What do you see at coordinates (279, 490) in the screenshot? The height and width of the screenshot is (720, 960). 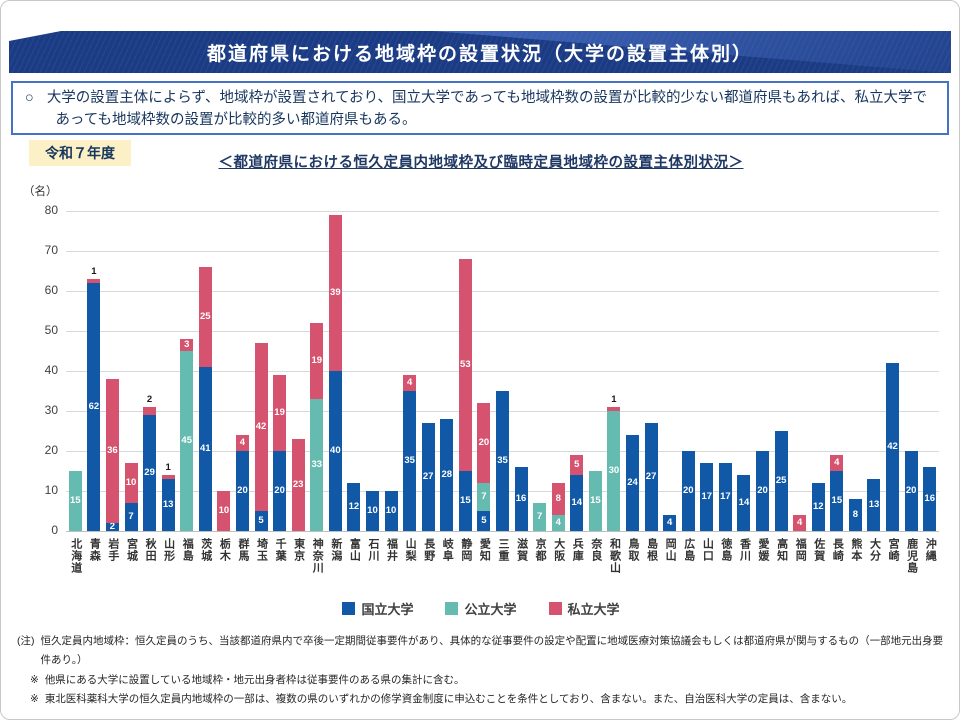 I see `bar-value-label-千葉-国立大学: 20` at bounding box center [279, 490].